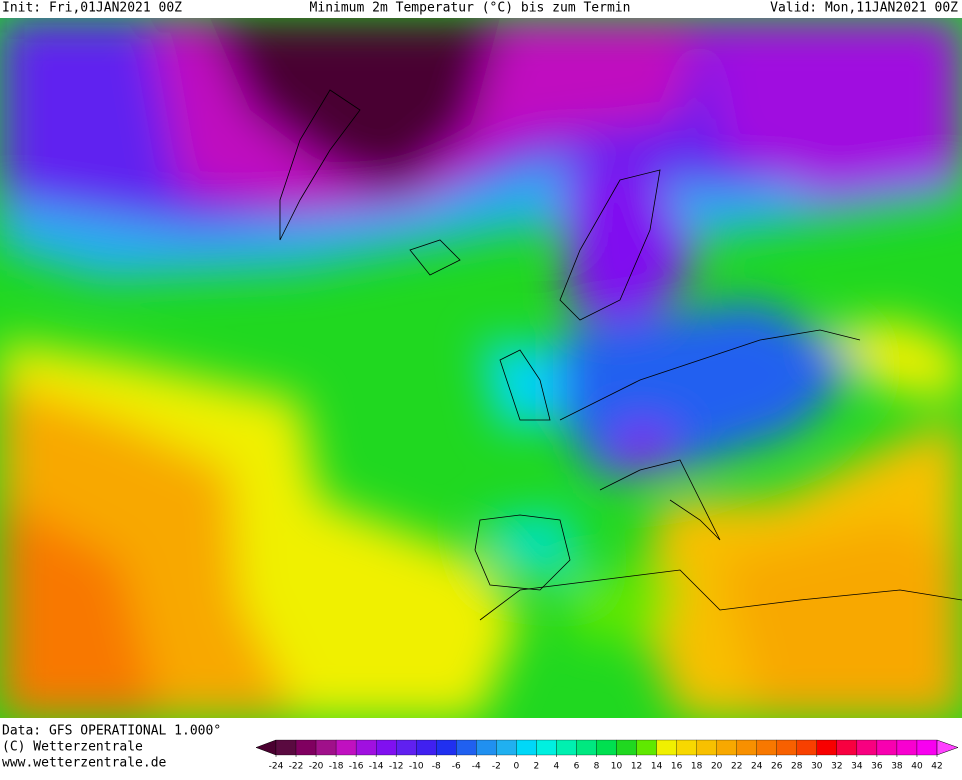 The height and width of the screenshot is (780, 962). What do you see at coordinates (757, 767) in the screenshot?
I see `colorbar-tick-label: 24` at bounding box center [757, 767].